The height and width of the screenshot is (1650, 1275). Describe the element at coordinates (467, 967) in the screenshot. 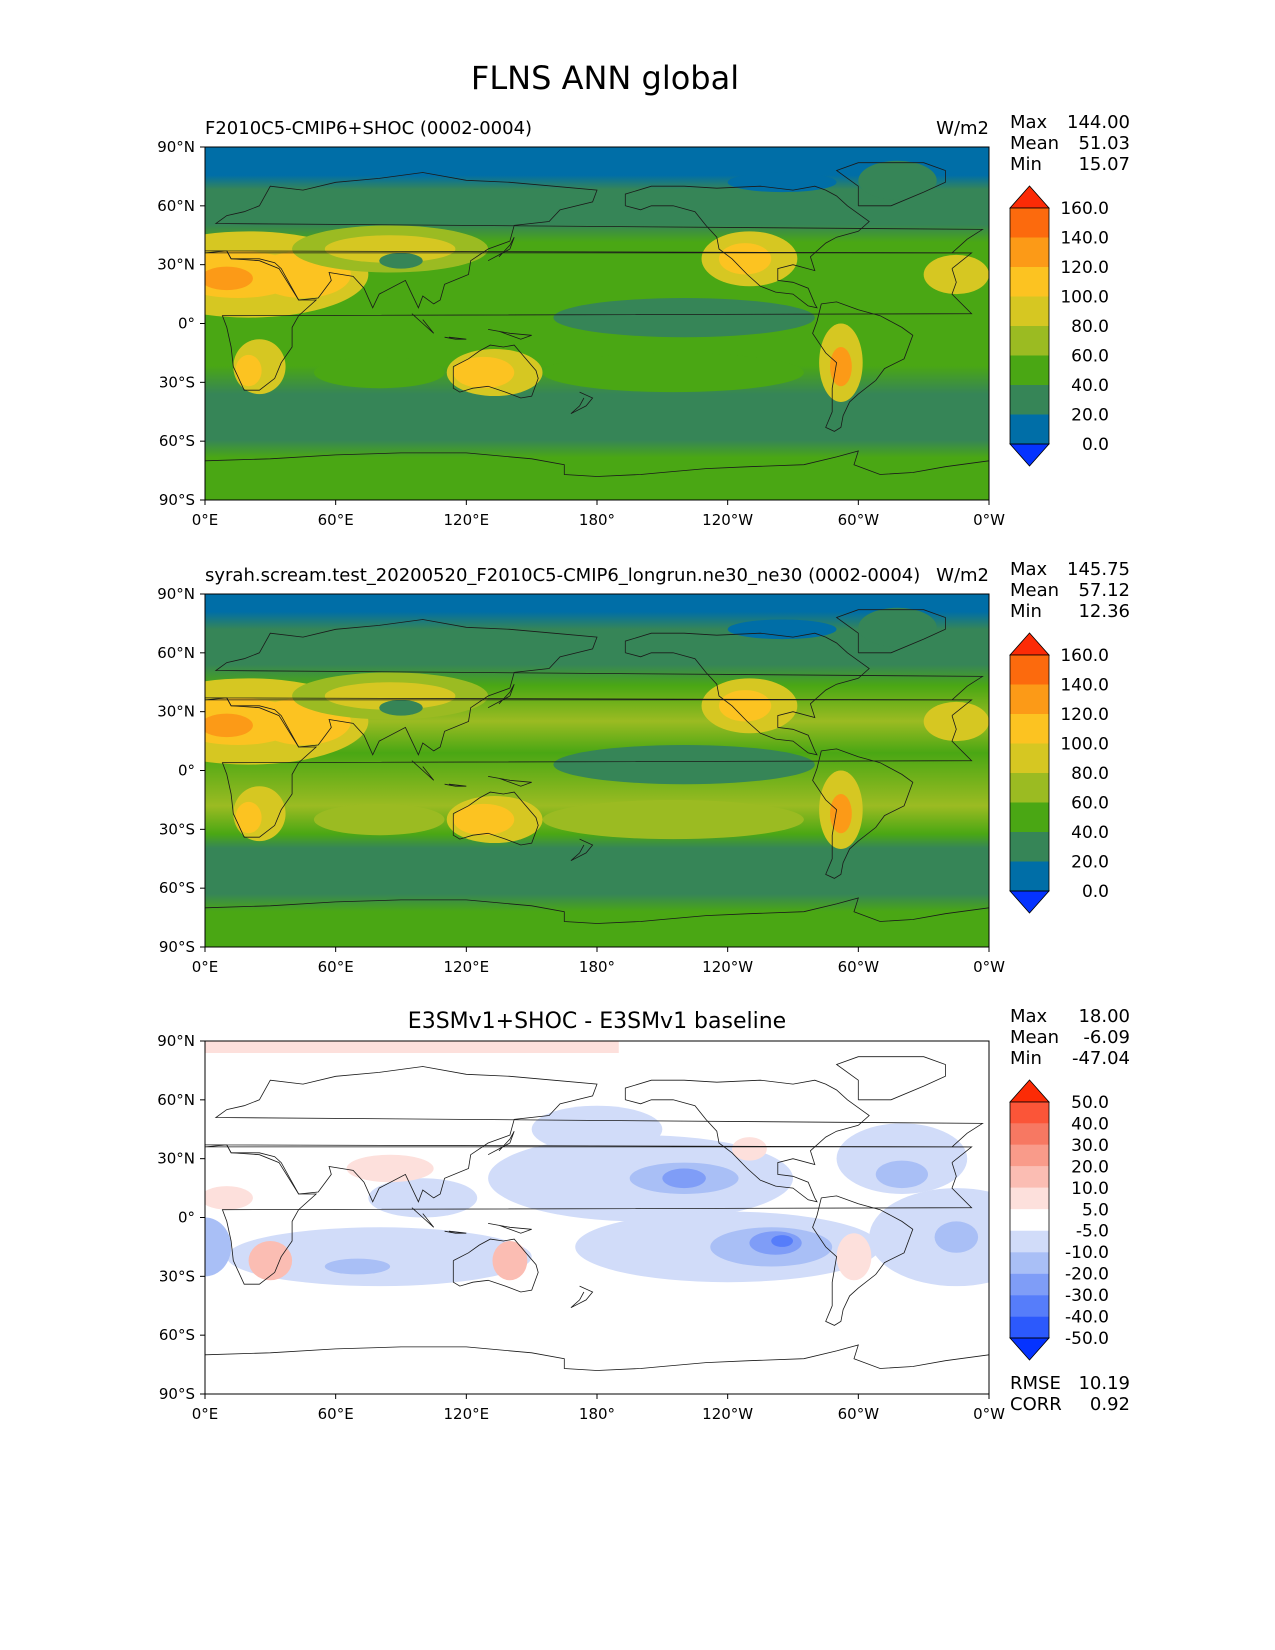

I see `x-tick-label: 120°E` at that location.